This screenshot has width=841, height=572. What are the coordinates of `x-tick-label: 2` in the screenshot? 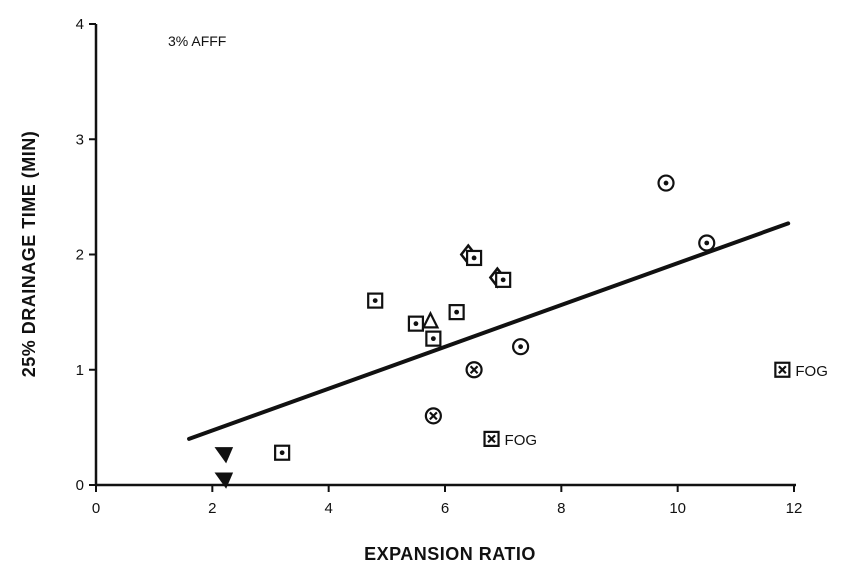 It's located at (212, 508).